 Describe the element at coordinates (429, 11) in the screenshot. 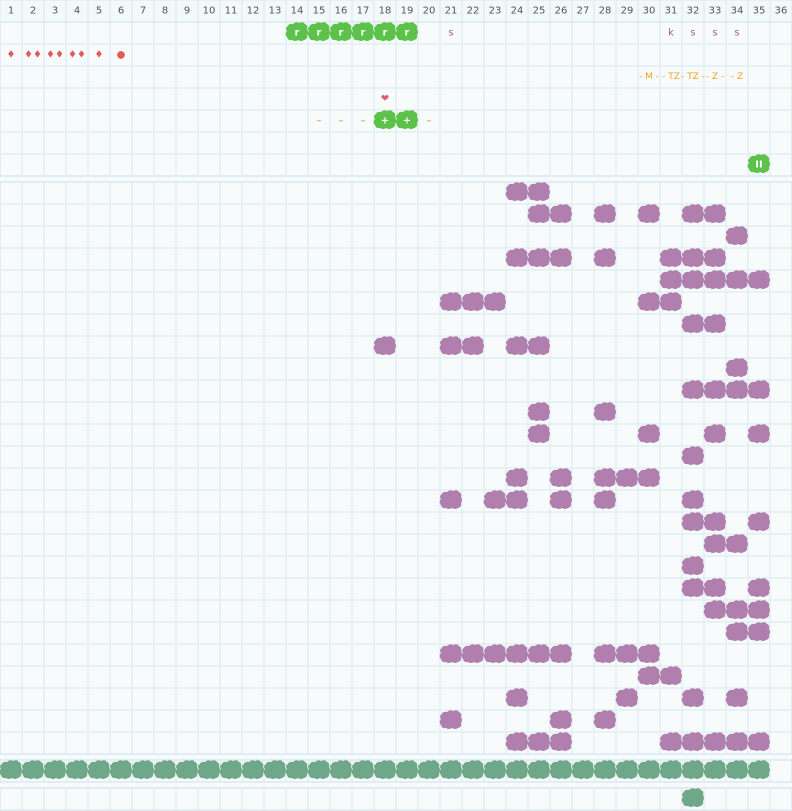

I see `column-label: 20` at that location.